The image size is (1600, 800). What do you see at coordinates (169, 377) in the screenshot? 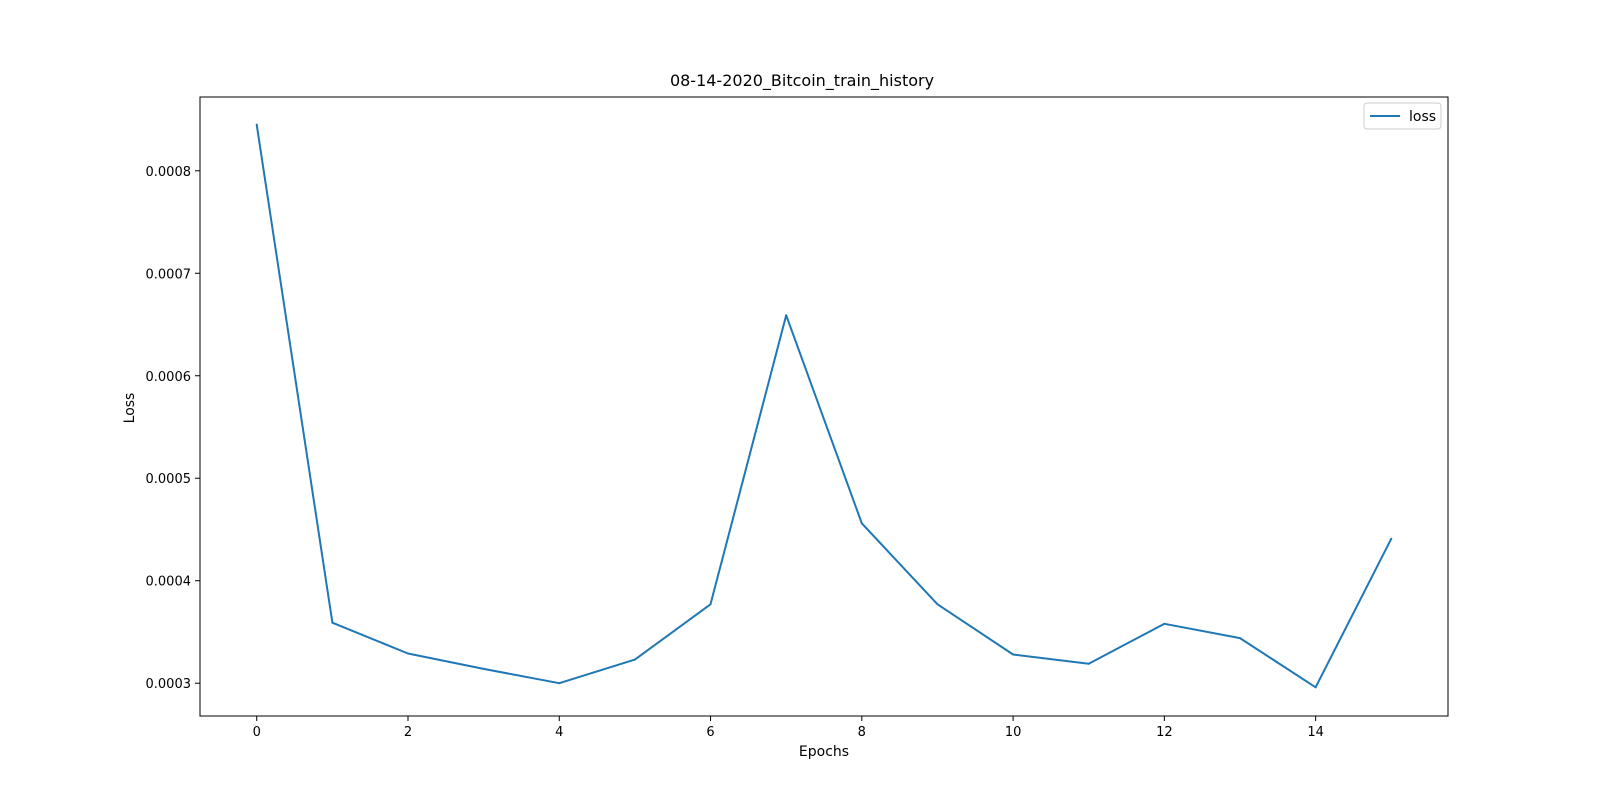
I see `y-tick-label: 0.0006` at bounding box center [169, 377].